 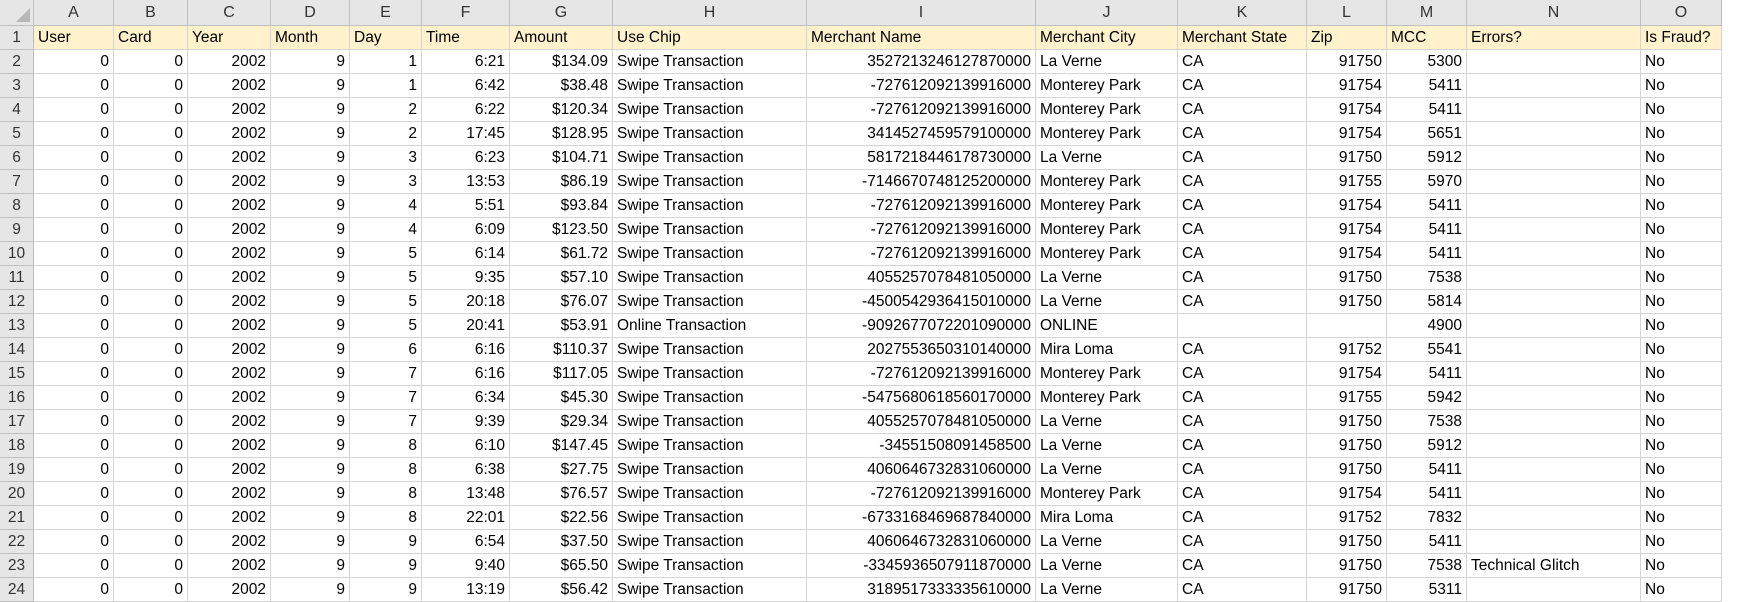 What do you see at coordinates (17, 350) in the screenshot?
I see `row-number: 14` at bounding box center [17, 350].